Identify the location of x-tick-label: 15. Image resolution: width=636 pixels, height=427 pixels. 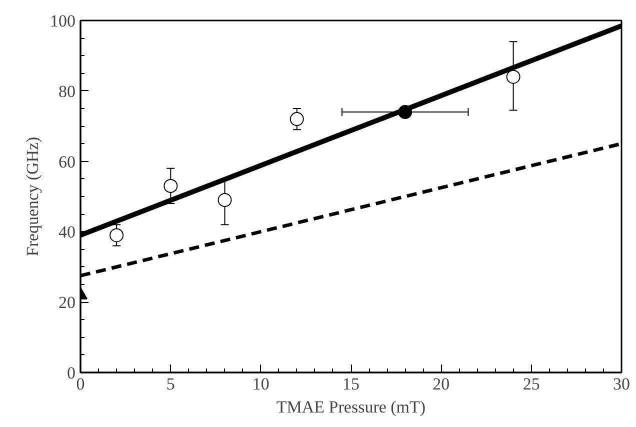
(351, 384).